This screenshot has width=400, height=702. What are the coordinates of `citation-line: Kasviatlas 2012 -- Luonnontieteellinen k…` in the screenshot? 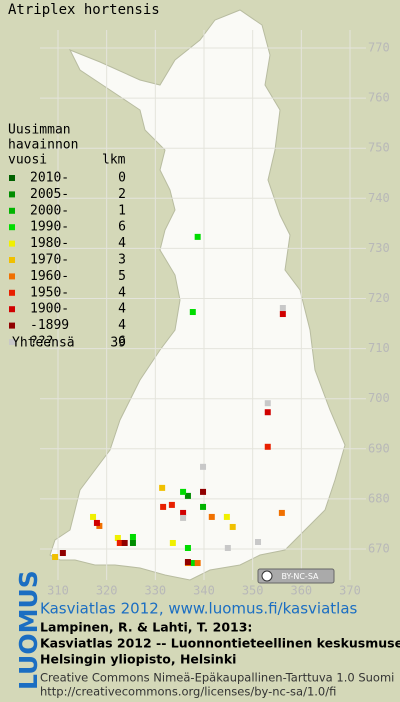 It's located at (220, 643).